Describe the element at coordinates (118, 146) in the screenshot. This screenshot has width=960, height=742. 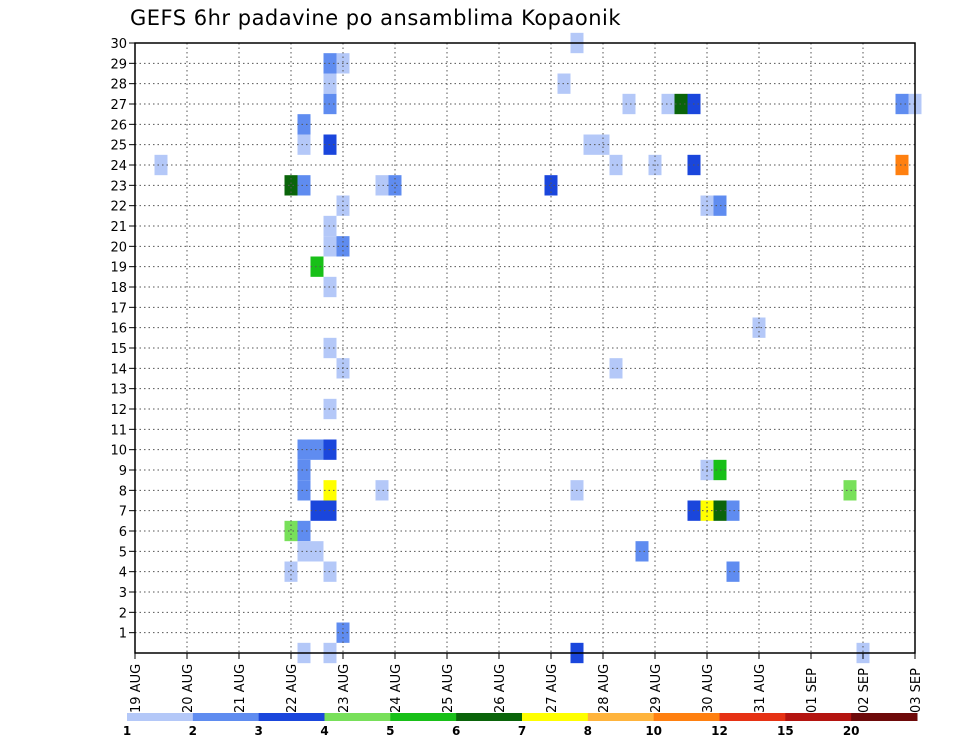
I see `y-tick-label: 25` at that location.